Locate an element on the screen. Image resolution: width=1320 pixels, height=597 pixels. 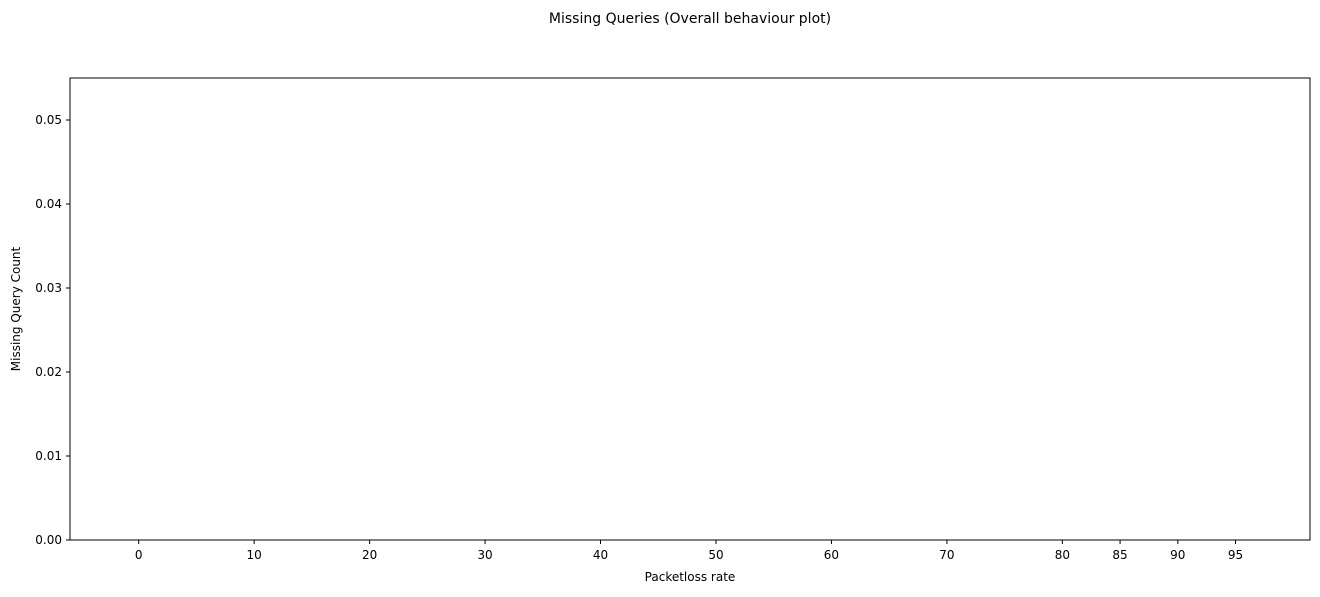
y-tick-label: 0.03 is located at coordinates (48, 288).